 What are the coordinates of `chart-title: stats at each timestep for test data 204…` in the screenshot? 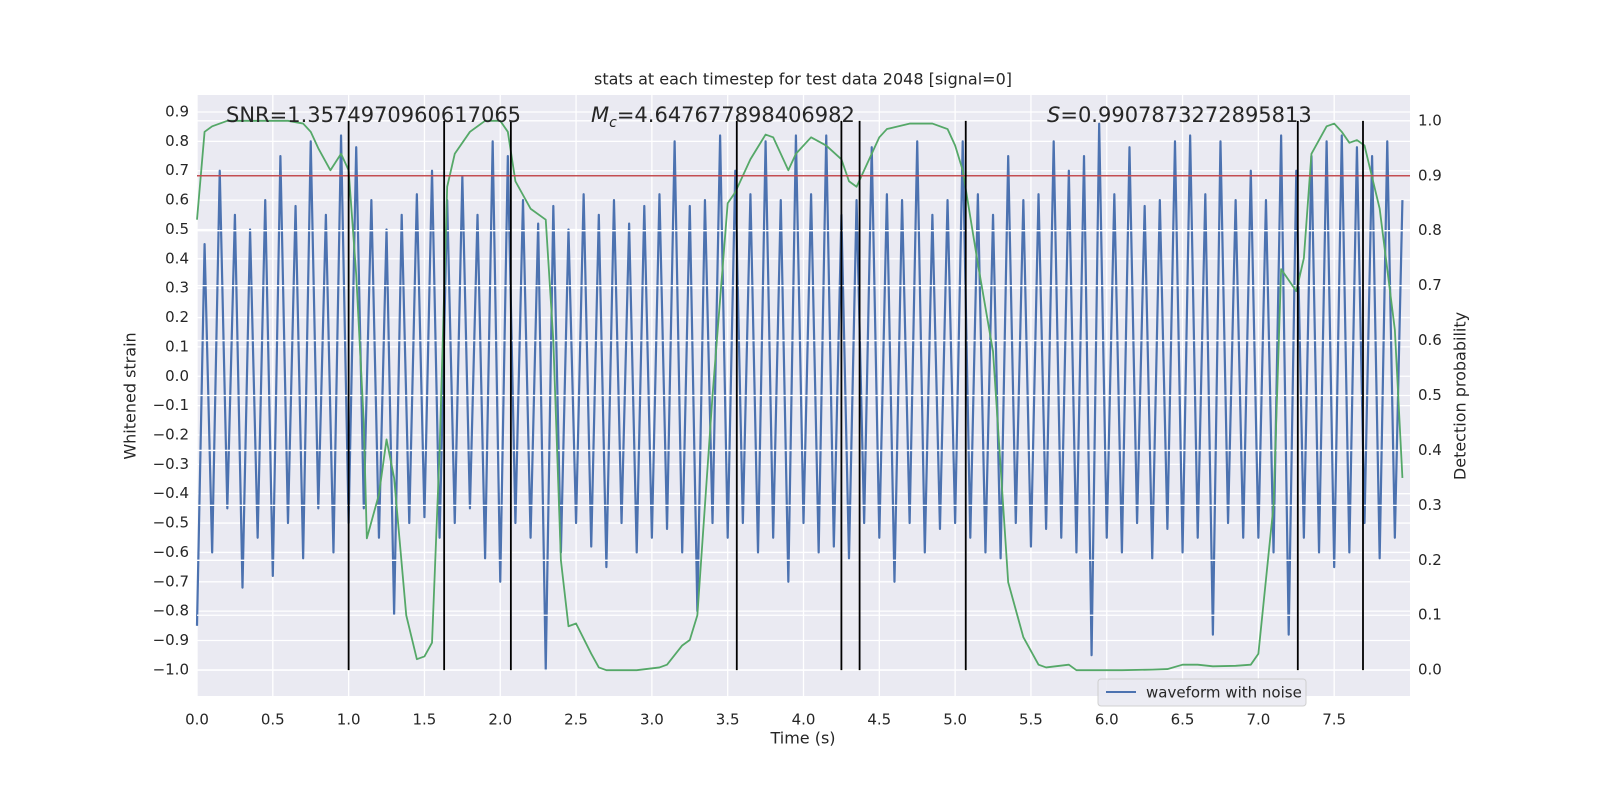 It's located at (803, 79).